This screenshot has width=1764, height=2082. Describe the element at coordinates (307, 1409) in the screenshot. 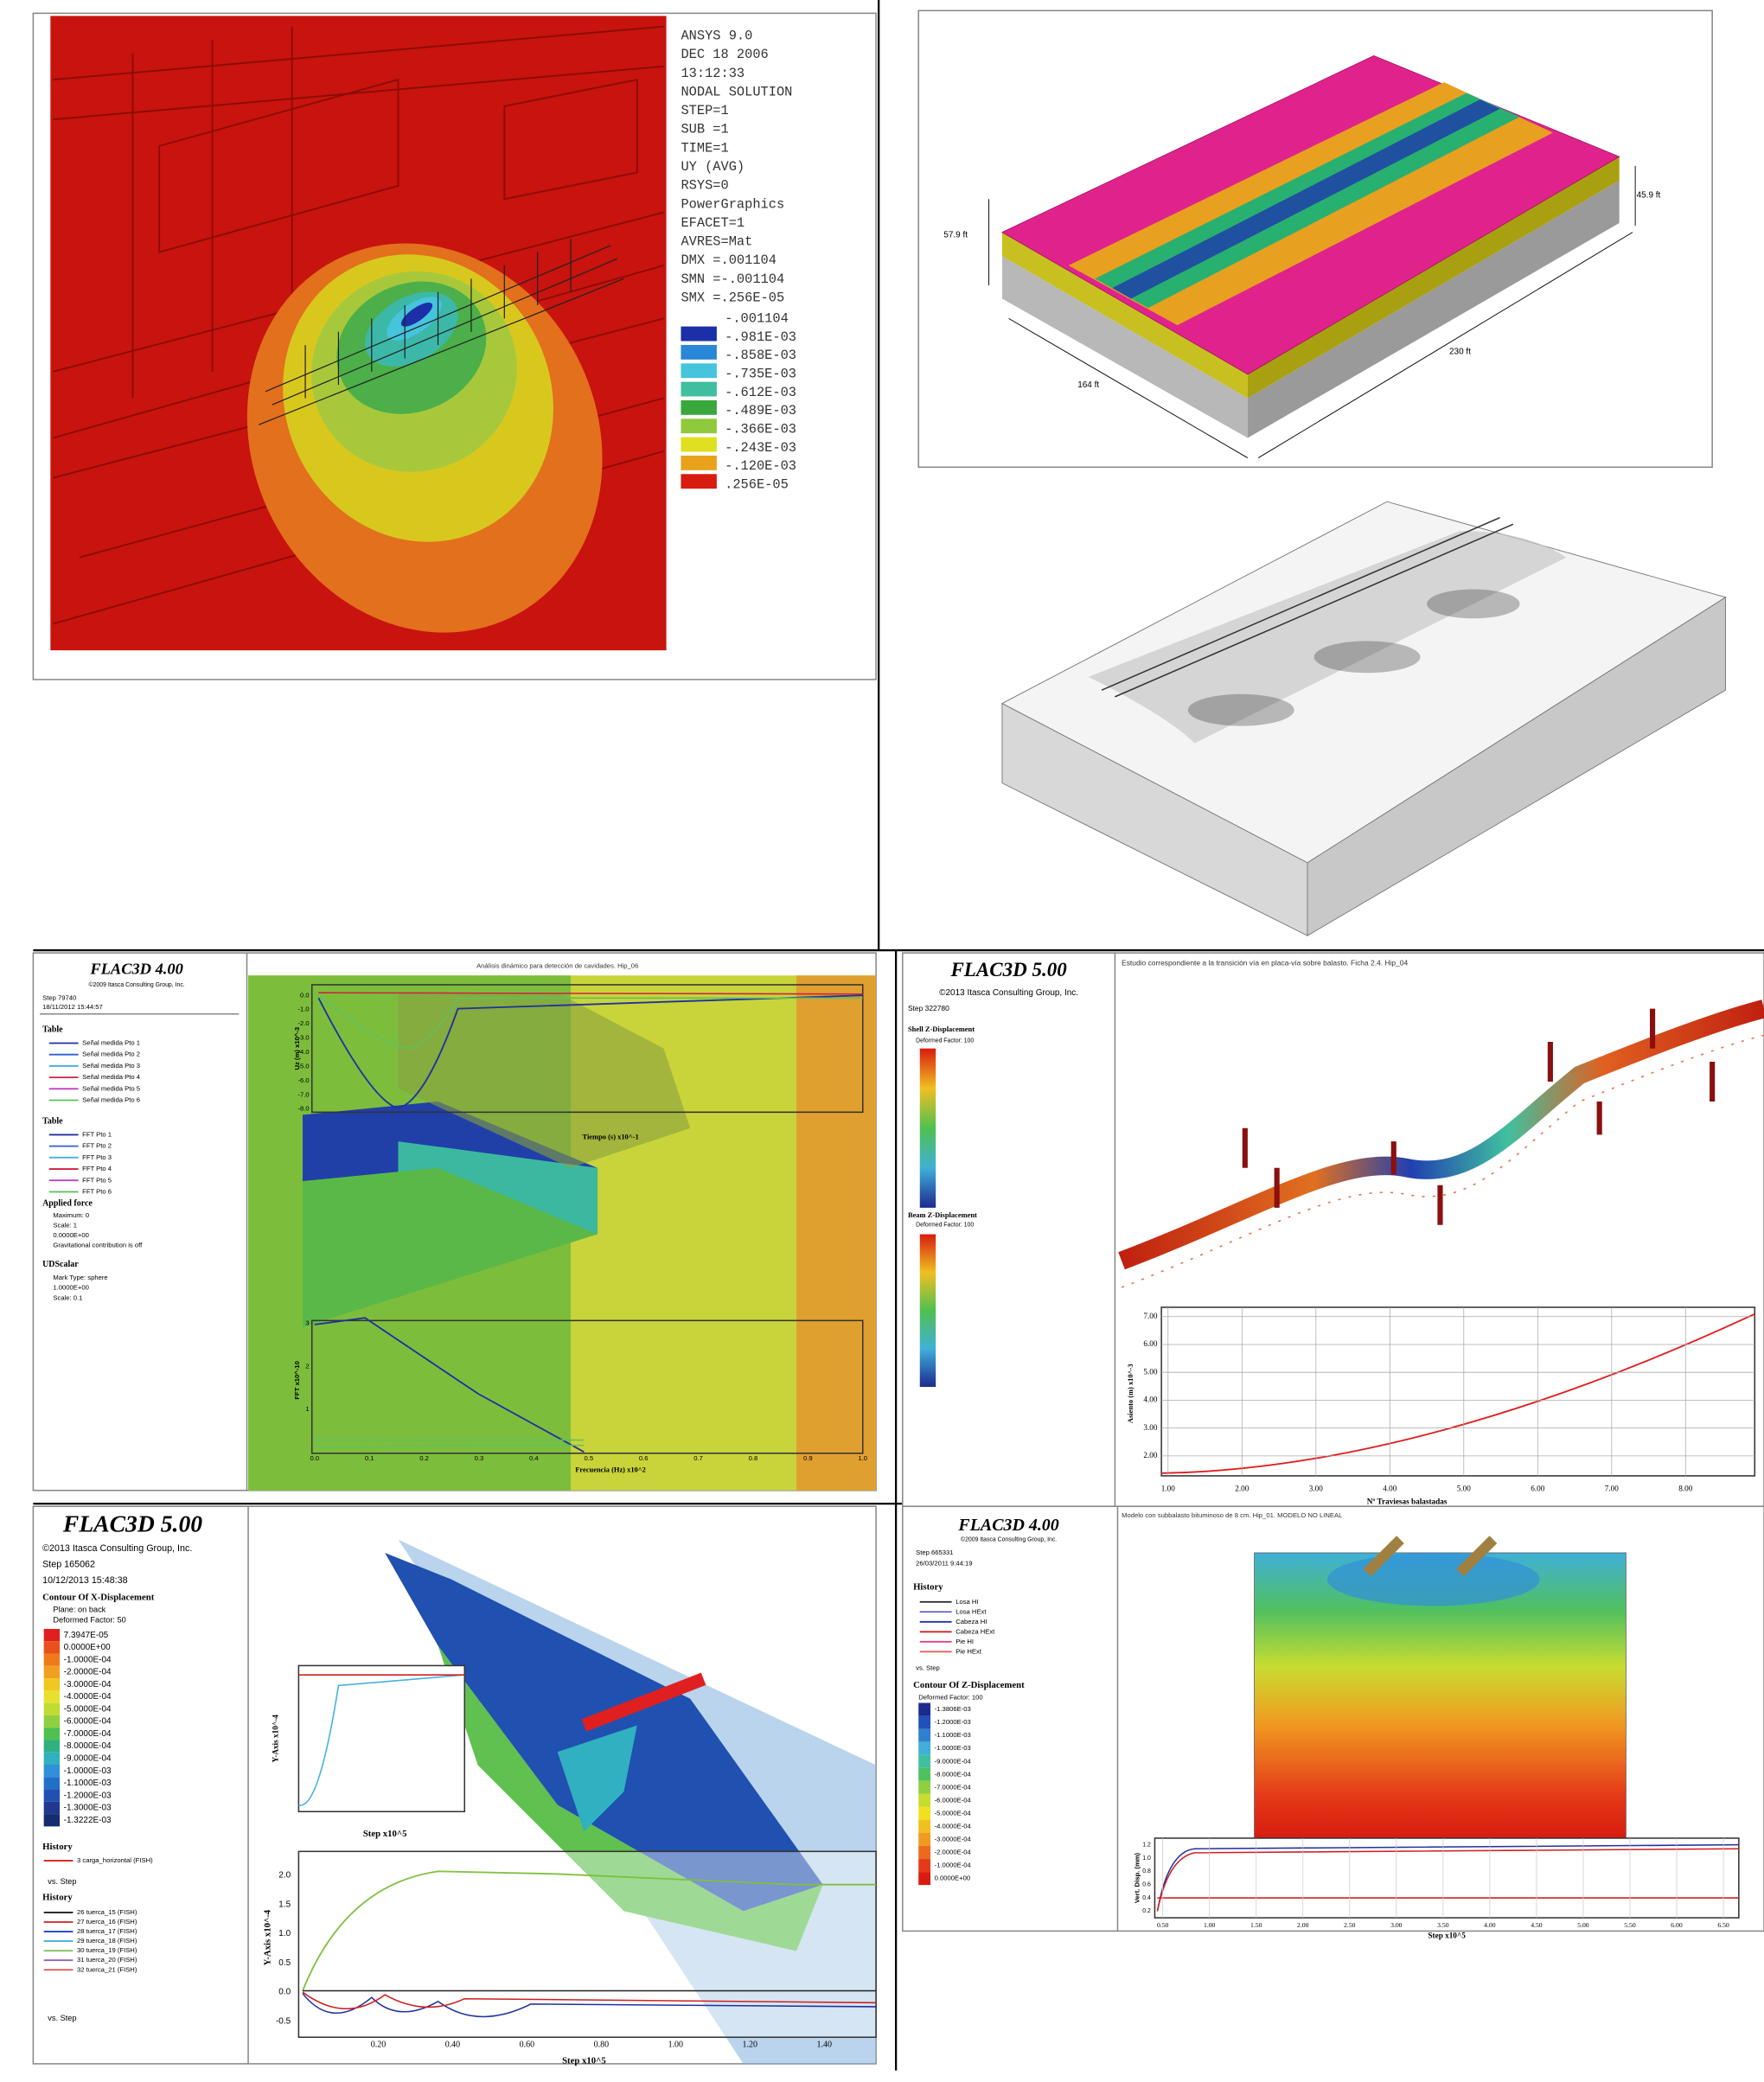

I see `y-tick-label: 1` at that location.